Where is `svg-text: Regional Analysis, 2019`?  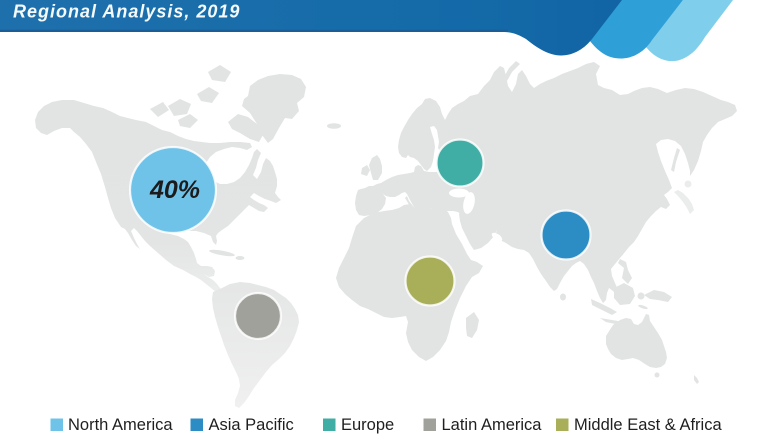
svg-text: Regional Analysis, 2019 is located at coordinates (126, 12).